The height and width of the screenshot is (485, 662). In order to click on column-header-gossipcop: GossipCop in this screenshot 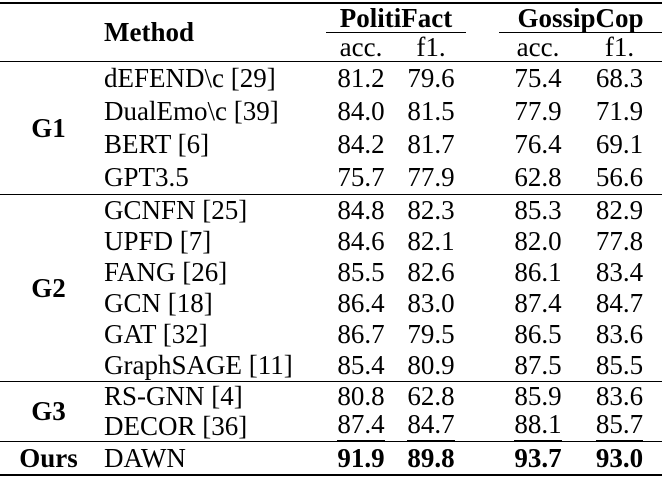, I will do `click(580, 18)`.